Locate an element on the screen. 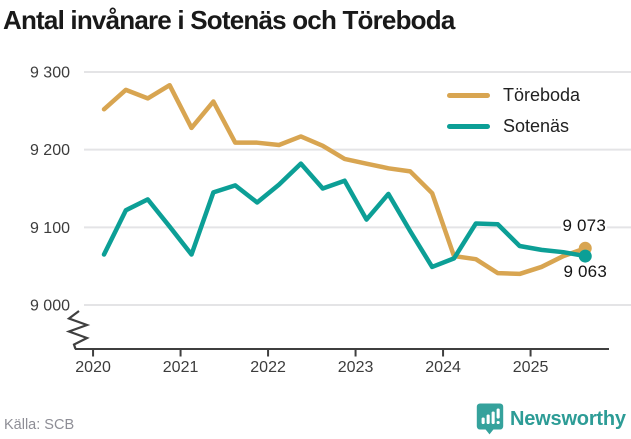 The image size is (631, 439). y-axis-label: 9 000 is located at coordinates (50, 306).